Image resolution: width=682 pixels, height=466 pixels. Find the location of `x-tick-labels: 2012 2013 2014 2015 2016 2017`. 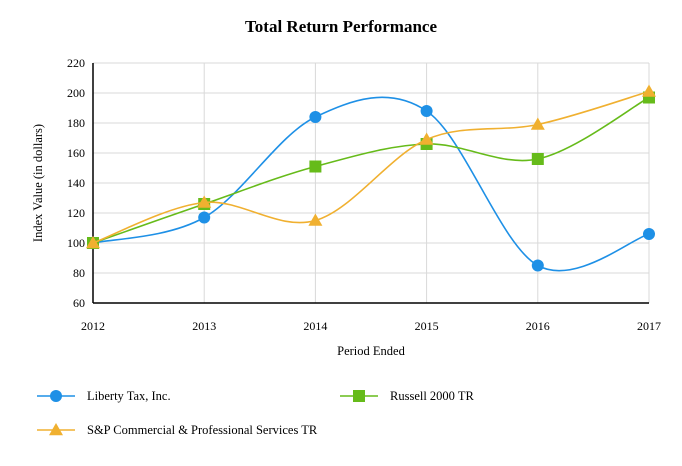

x-tick-labels: 2012 2013 2014 2015 2016 2017 is located at coordinates (371, 326).